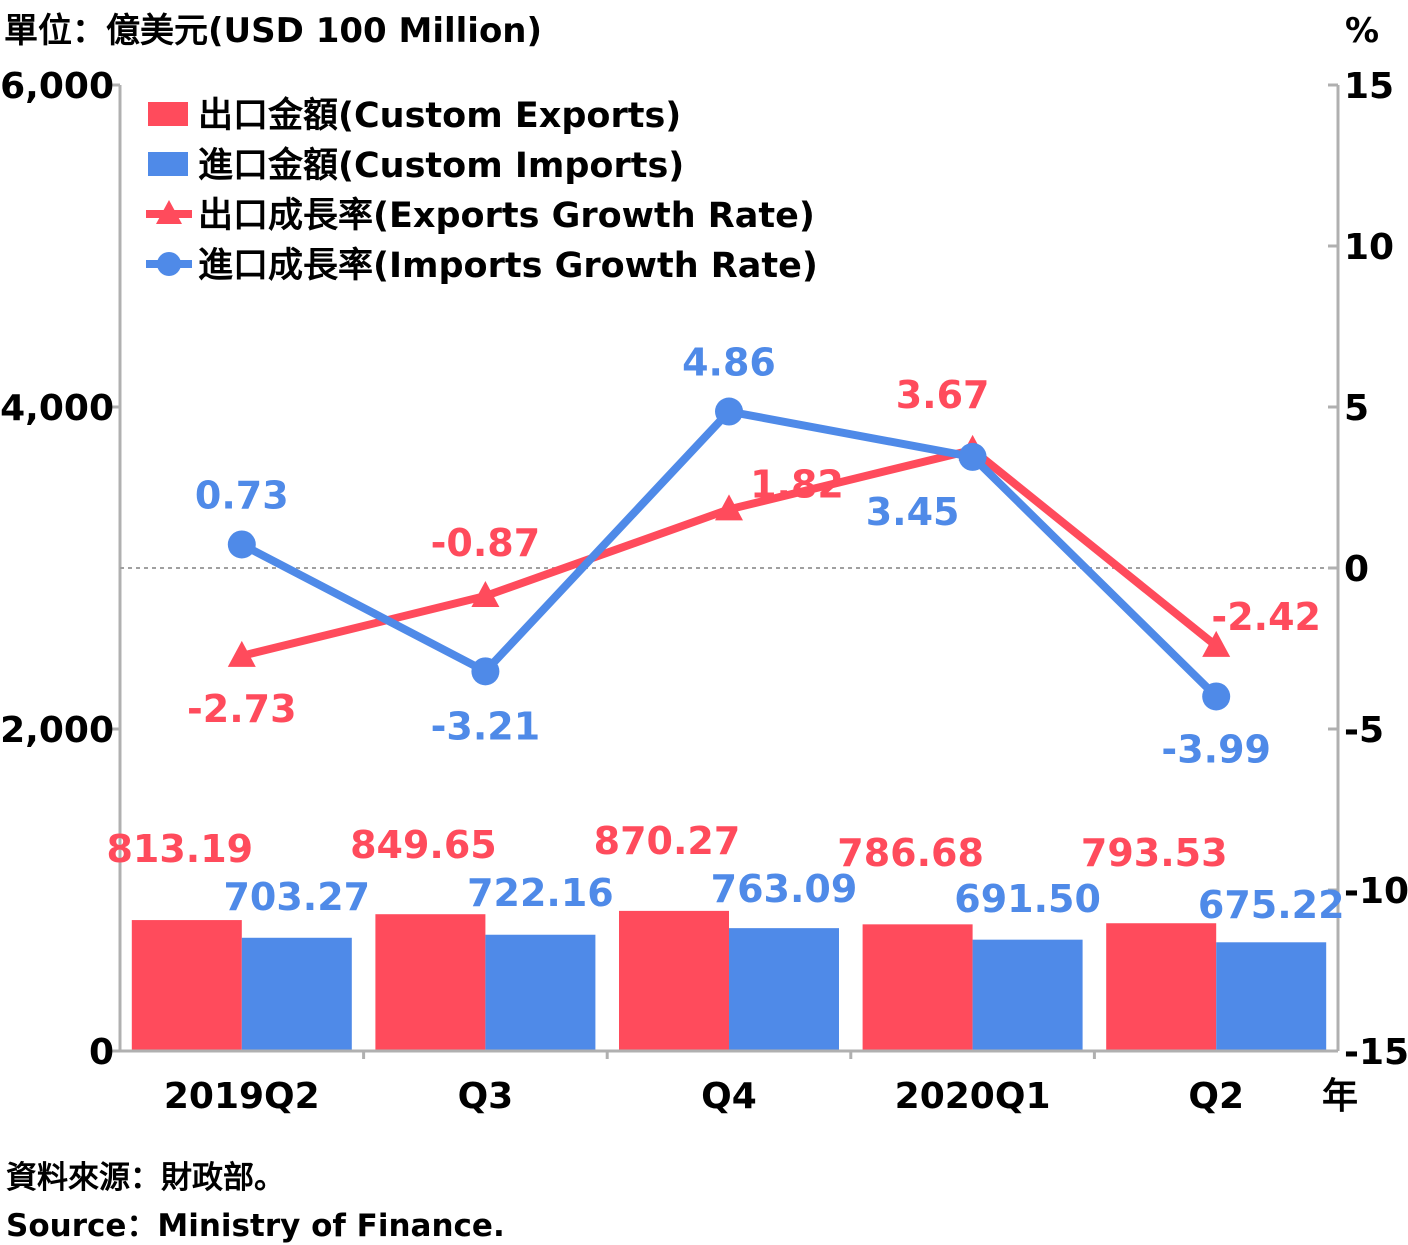  What do you see at coordinates (943, 395) in the screenshot?
I see `exports-growth-label: 3.67` at bounding box center [943, 395].